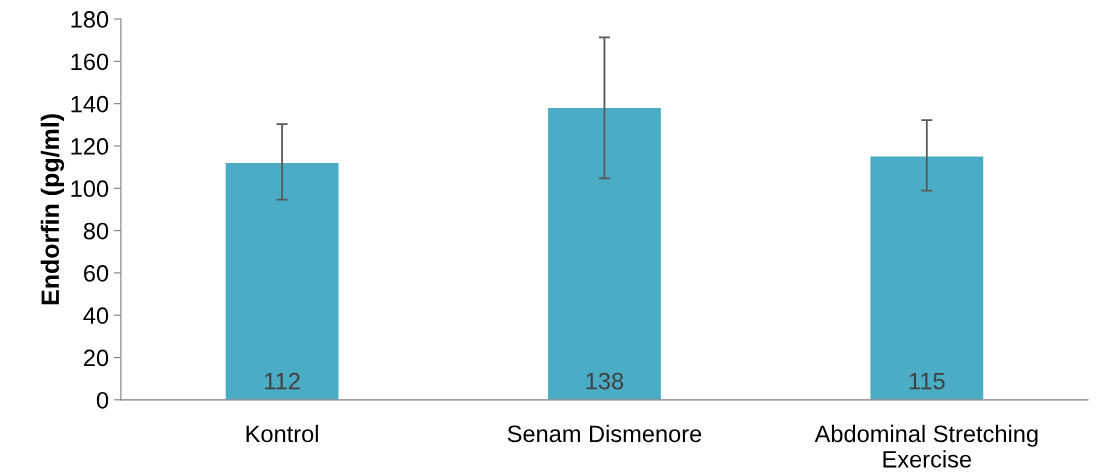  Describe the element at coordinates (927, 381) in the screenshot. I see `data-label: 115` at that location.